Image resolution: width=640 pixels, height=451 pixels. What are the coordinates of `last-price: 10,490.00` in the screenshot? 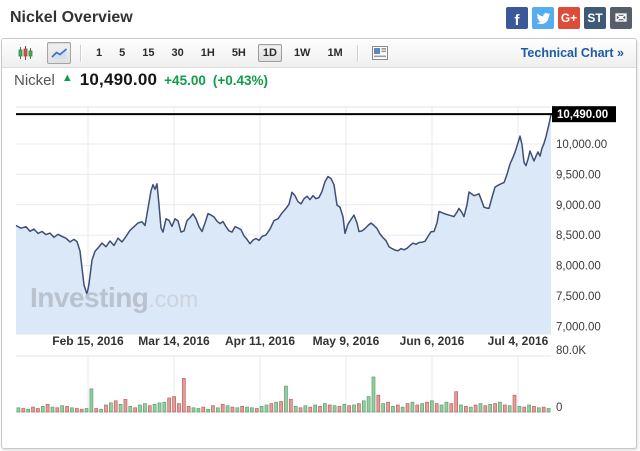 It's located at (118, 79).